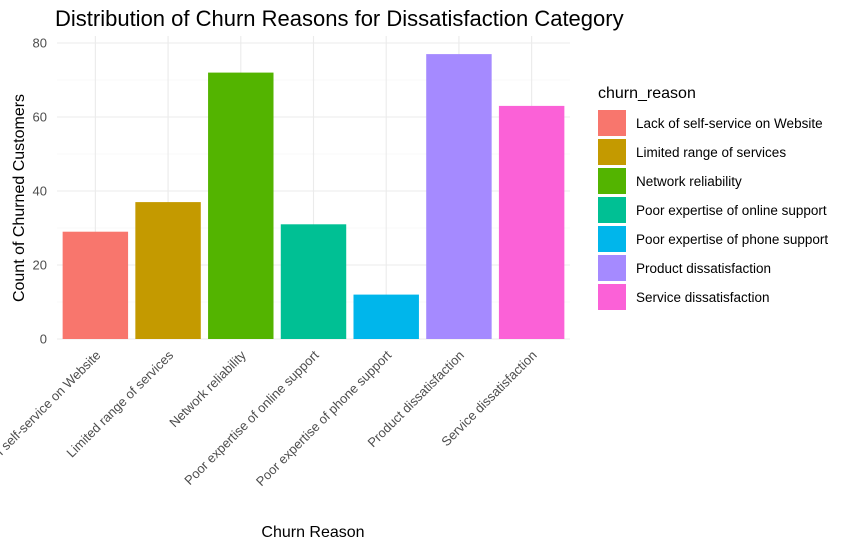 The height and width of the screenshot is (550, 862). Describe the element at coordinates (207, 388) in the screenshot. I see `x-tick-label: Network reliability` at that location.